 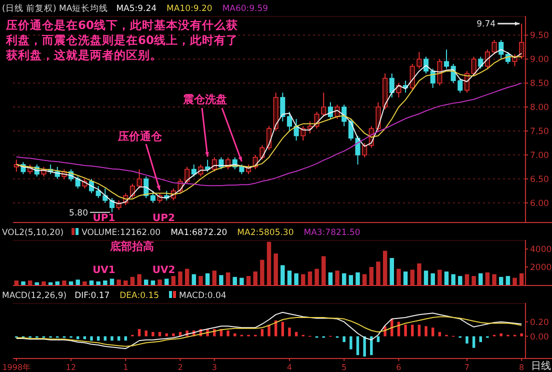 What do you see at coordinates (104, 218) in the screenshot?
I see `annotation: UP1` at bounding box center [104, 218].